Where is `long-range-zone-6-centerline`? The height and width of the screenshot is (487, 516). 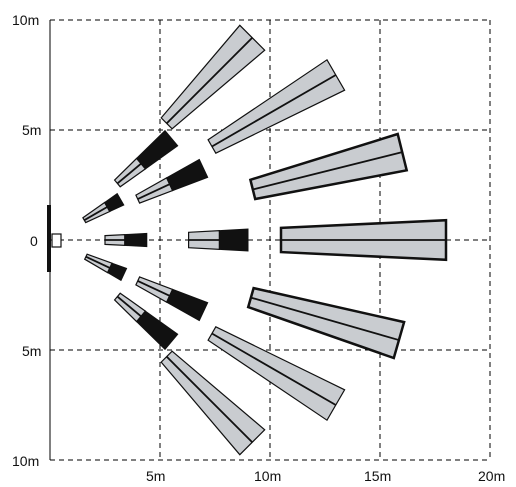
long-range-zone-6-centerline is located at coordinates (274, 369).